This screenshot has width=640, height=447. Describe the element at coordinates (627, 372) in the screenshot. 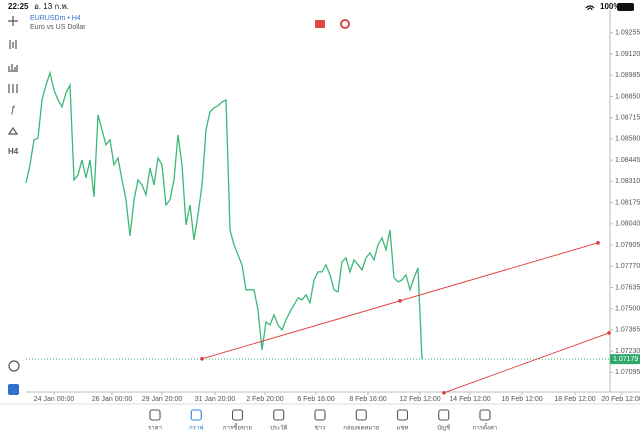

I see `y-tick-label: 1.07095` at that location.